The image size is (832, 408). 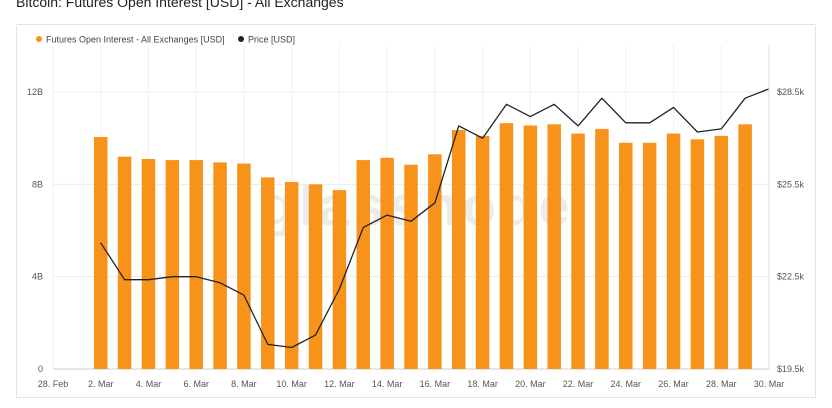 I want to click on x-tick-12: 24. Mar, so click(x=626, y=384).